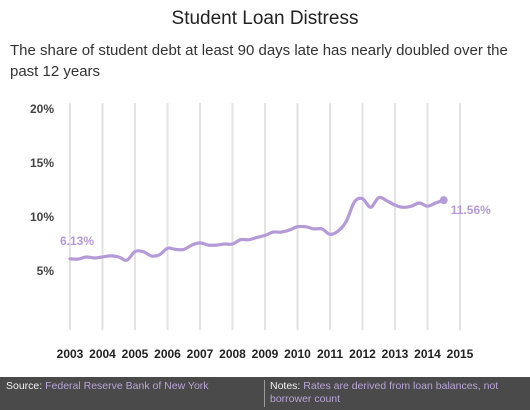  What do you see at coordinates (362, 354) in the screenshot?
I see `x-tick-label: 2012` at bounding box center [362, 354].